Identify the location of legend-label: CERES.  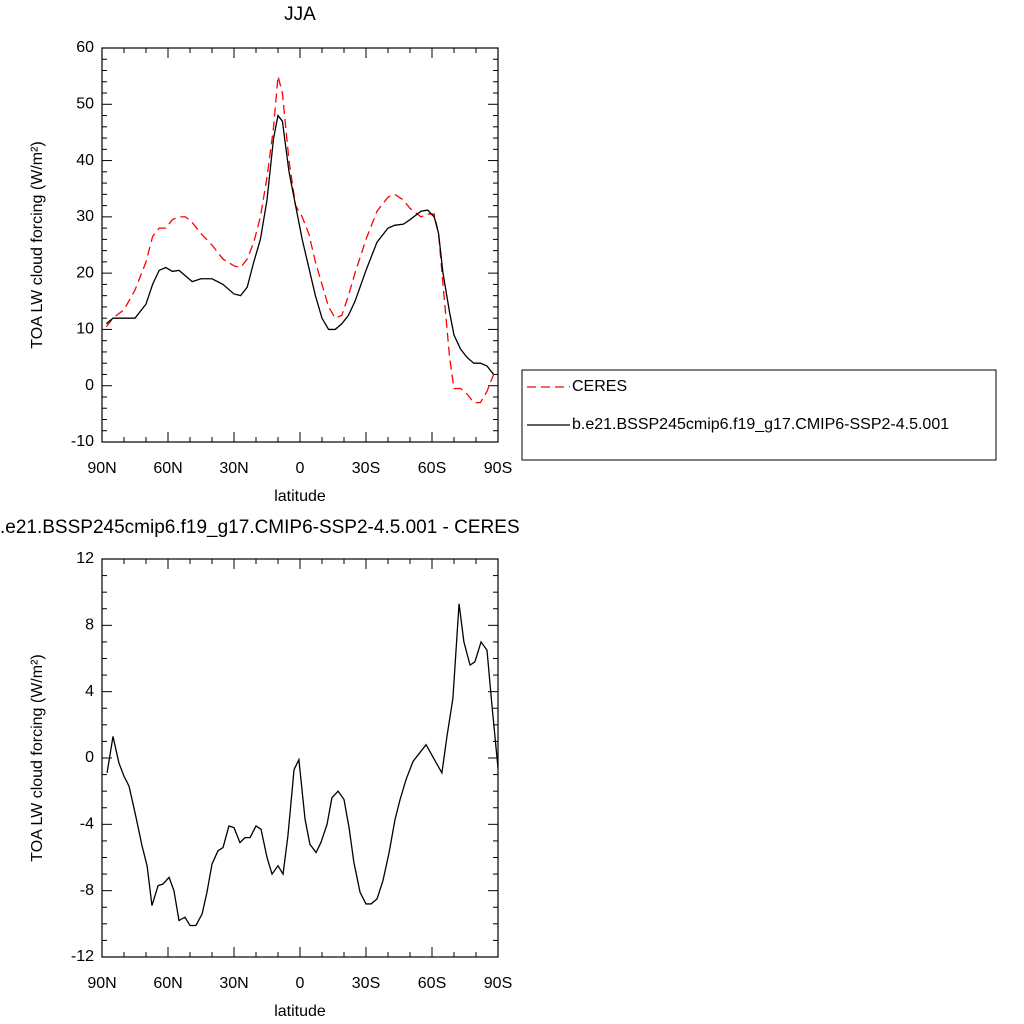
(599, 386).